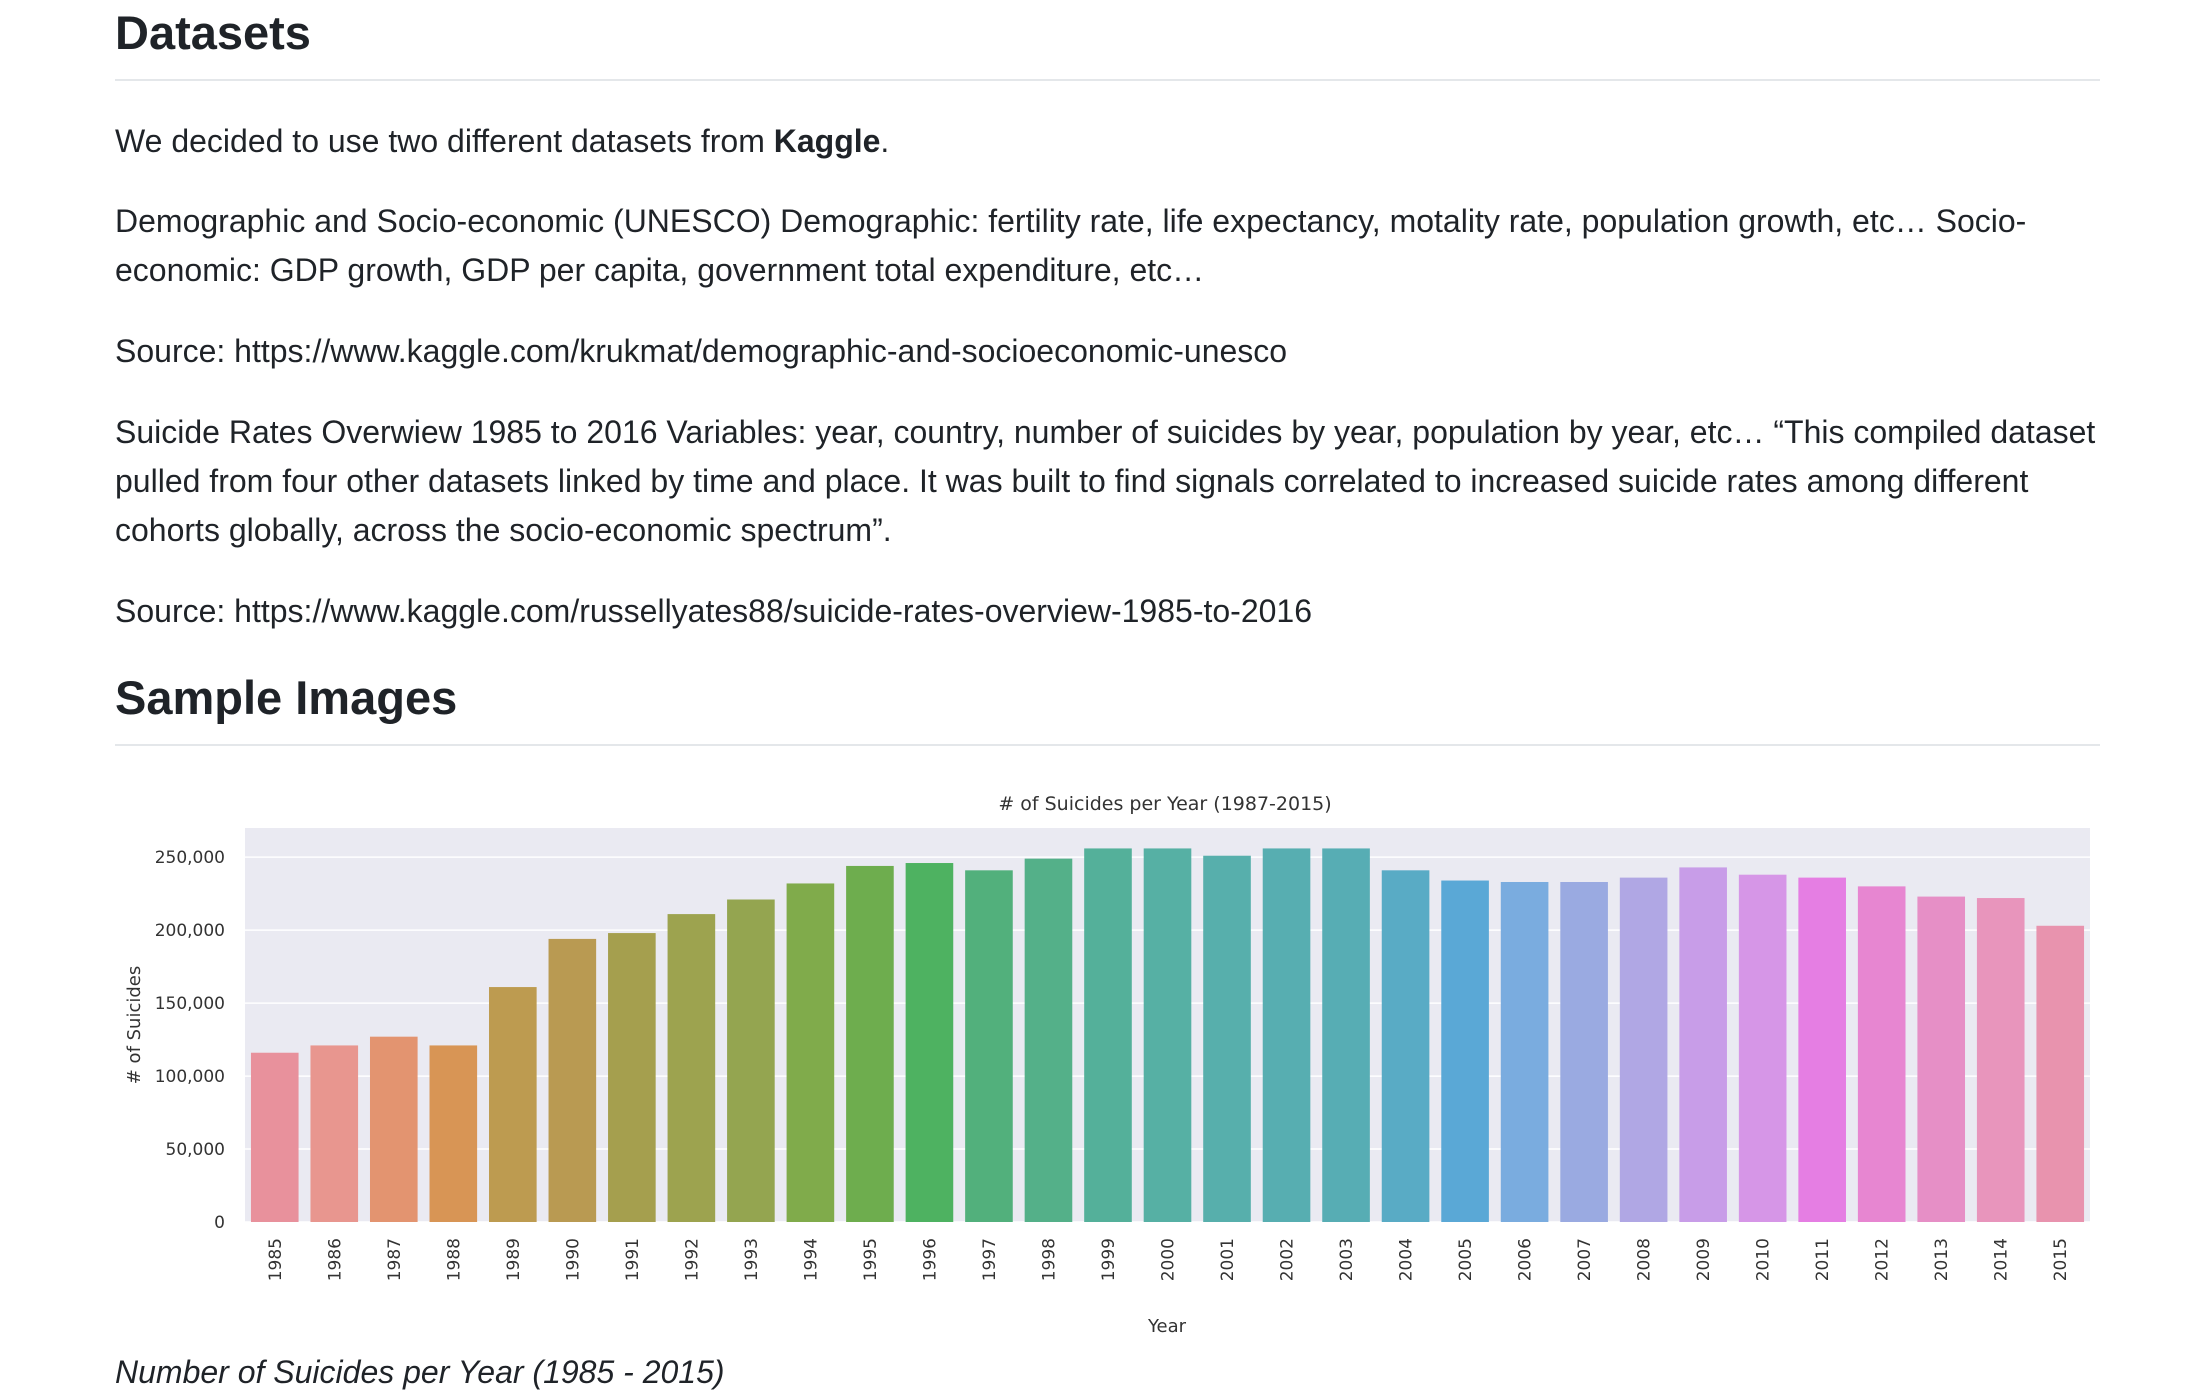  I want to click on bar-2007, so click(1584, 1051).